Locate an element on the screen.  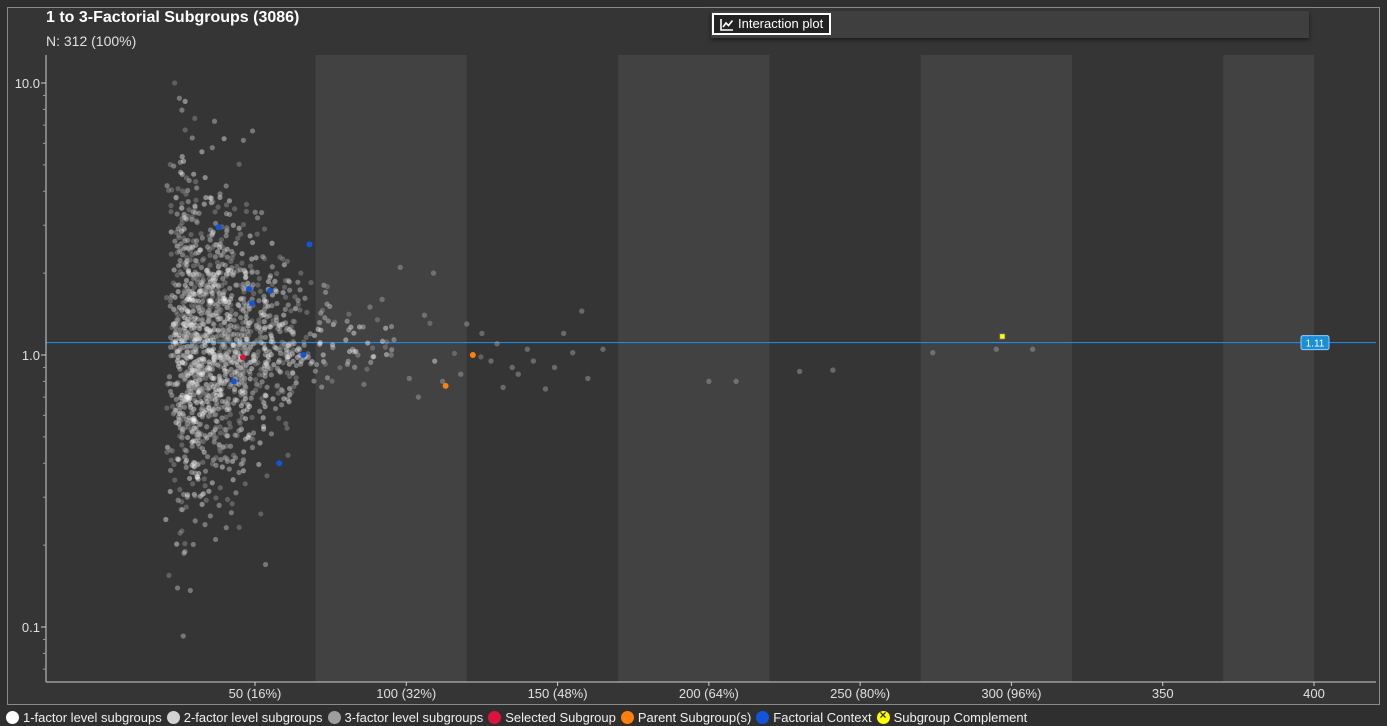
legend-item-parent: Parent Subgroup(s) is located at coordinates (685, 717).